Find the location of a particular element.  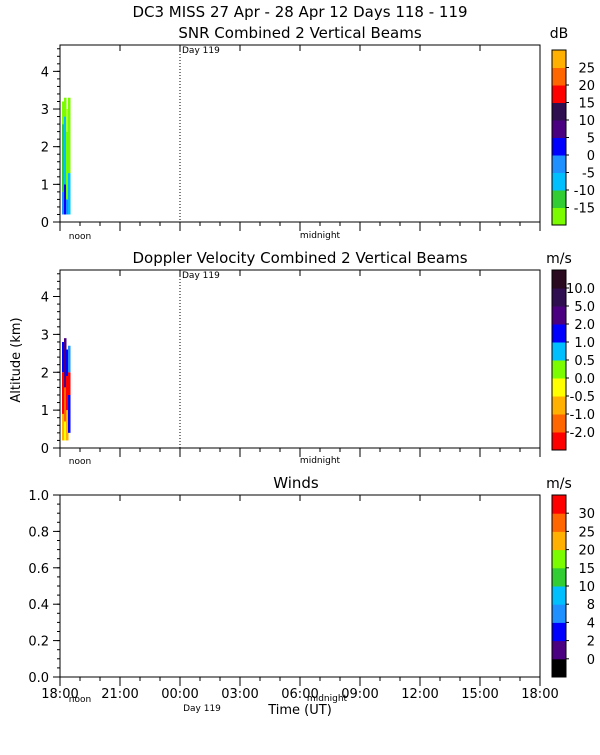

doppler-day-label: Day 119 is located at coordinates (201, 276).